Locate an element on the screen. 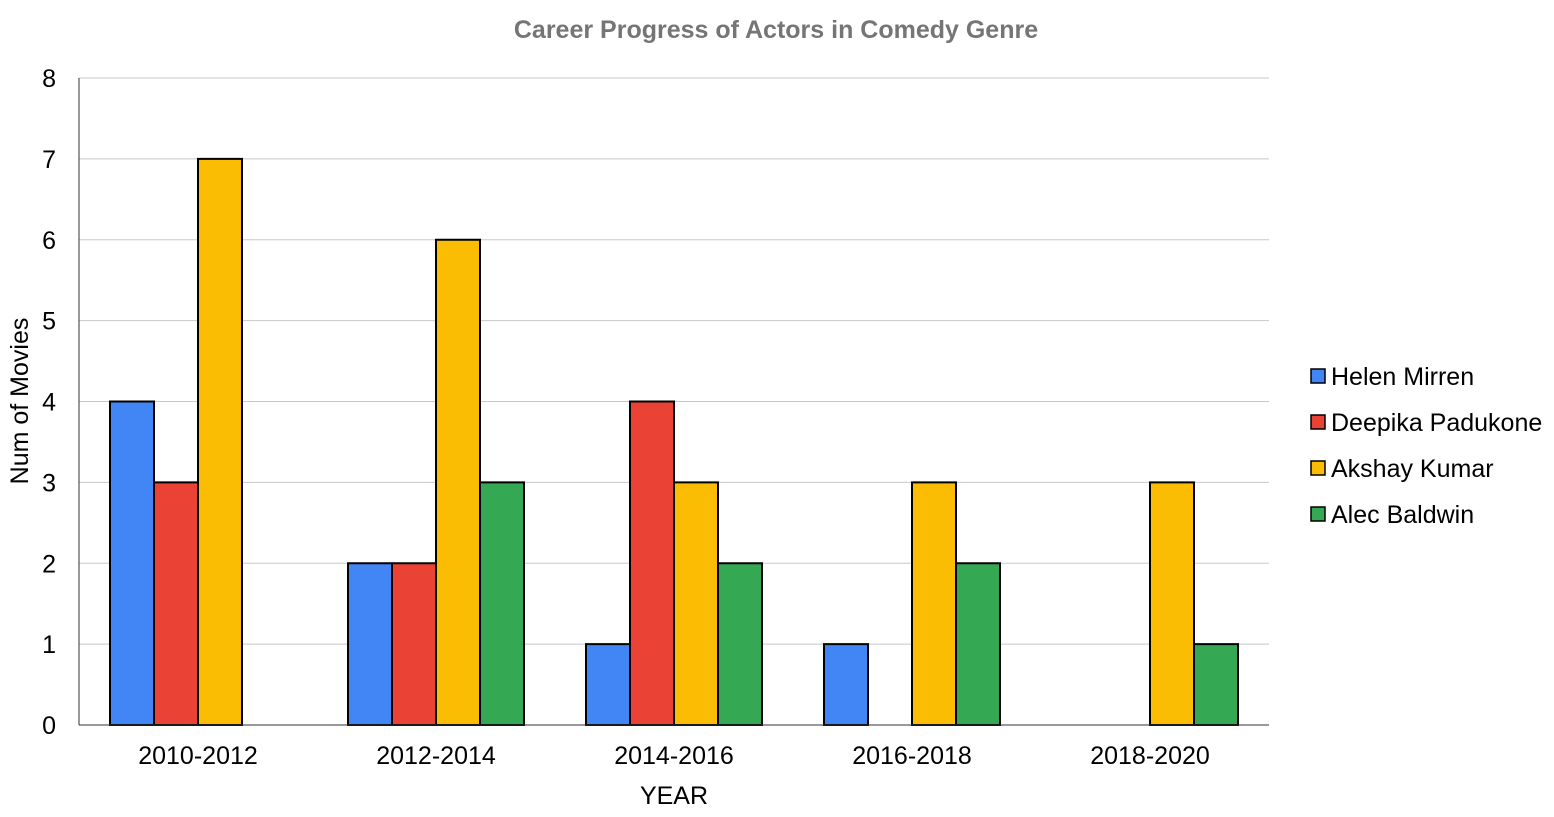  legend-label: Akshay Kumar is located at coordinates (1412, 469).